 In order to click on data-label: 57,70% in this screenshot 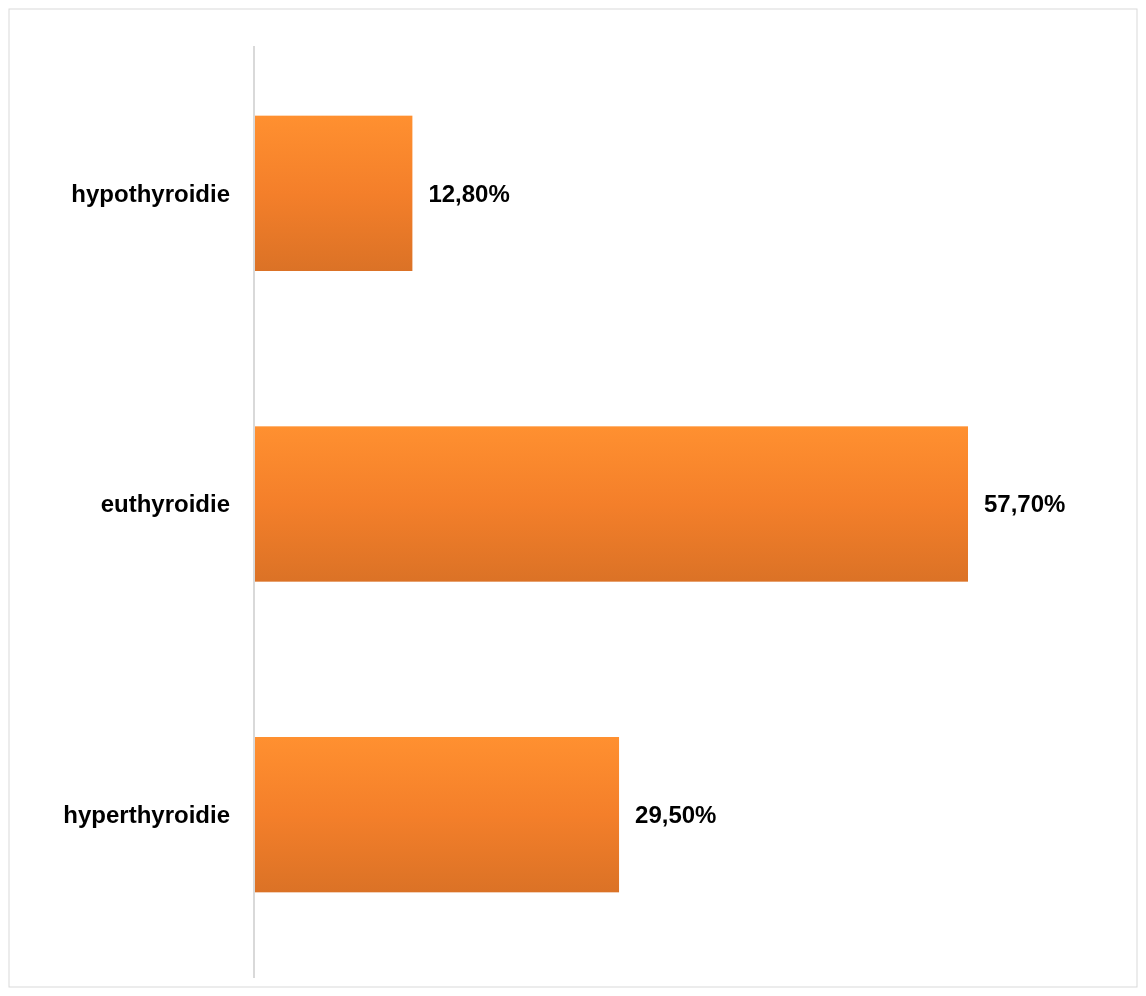, I will do `click(1025, 504)`.